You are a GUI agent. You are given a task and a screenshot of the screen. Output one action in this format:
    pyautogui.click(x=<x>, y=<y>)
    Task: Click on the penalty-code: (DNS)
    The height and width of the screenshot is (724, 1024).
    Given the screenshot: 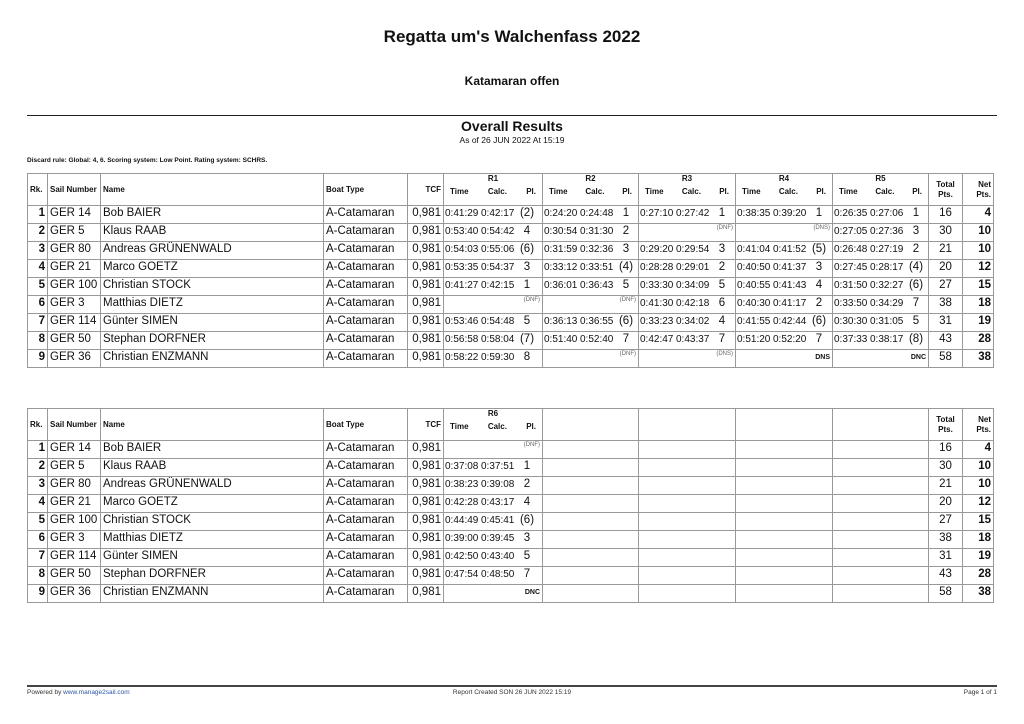 What is the action you would take?
    pyautogui.click(x=724, y=354)
    